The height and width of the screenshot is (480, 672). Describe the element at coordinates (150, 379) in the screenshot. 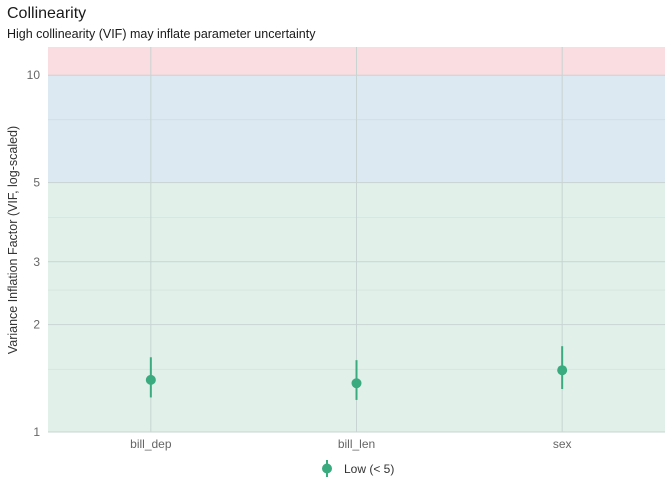

I see `point-bill_dep` at that location.